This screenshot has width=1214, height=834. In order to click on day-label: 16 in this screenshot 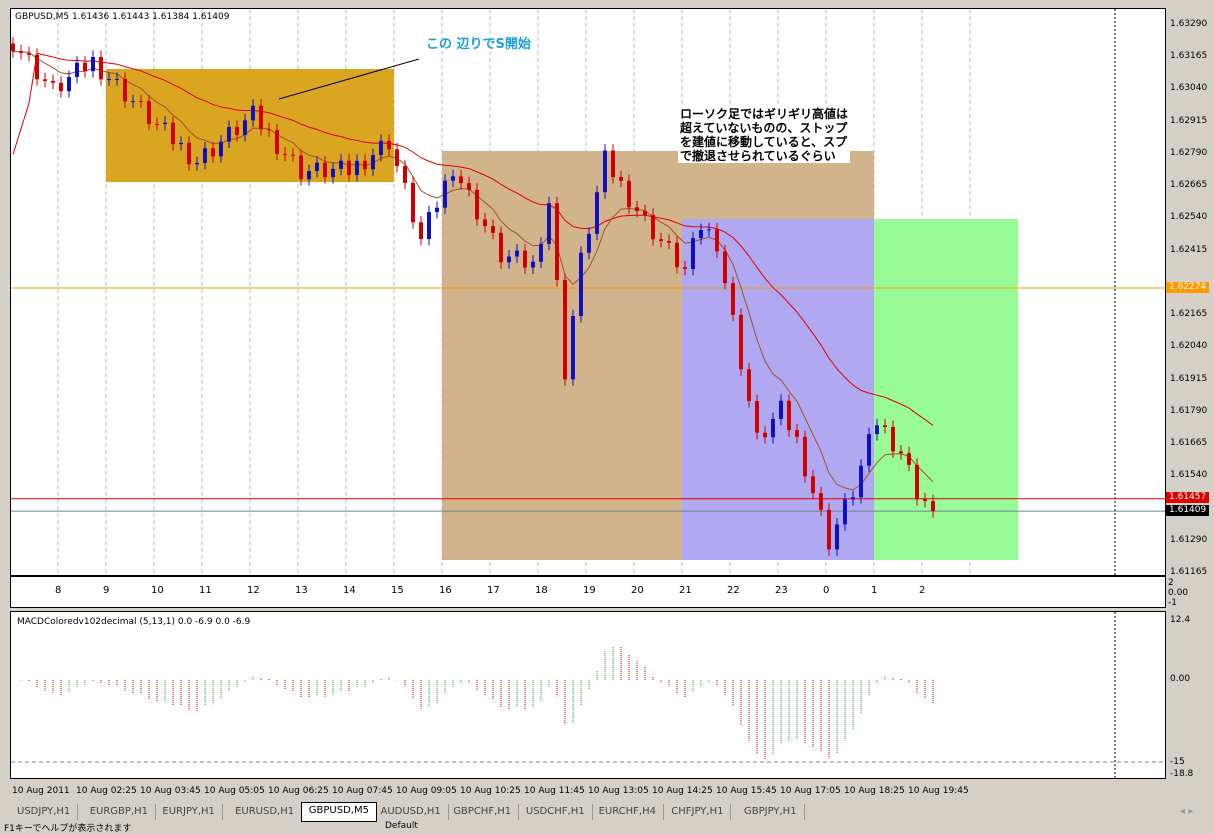, I will do `click(445, 590)`.